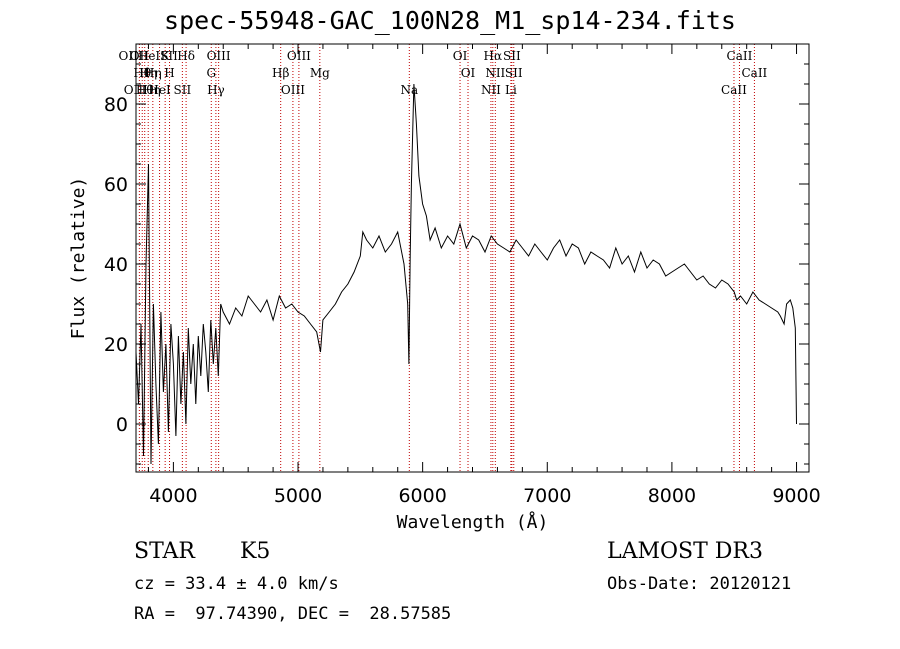 The image size is (900, 649). What do you see at coordinates (685, 551) in the screenshot?
I see `survey-name: LAMOST DR3` at bounding box center [685, 551].